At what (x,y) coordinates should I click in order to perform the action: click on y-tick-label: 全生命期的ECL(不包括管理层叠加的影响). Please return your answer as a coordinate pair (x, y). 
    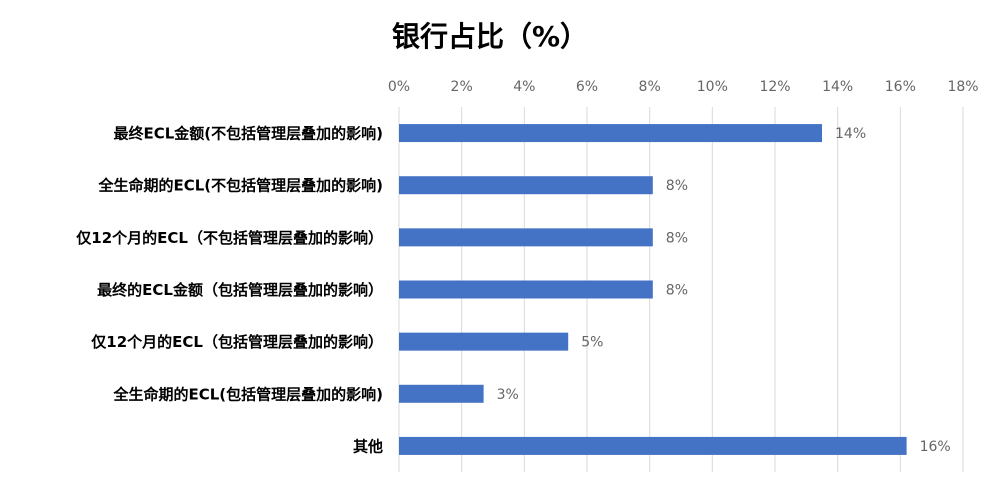
    Looking at the image, I should click on (240, 186).